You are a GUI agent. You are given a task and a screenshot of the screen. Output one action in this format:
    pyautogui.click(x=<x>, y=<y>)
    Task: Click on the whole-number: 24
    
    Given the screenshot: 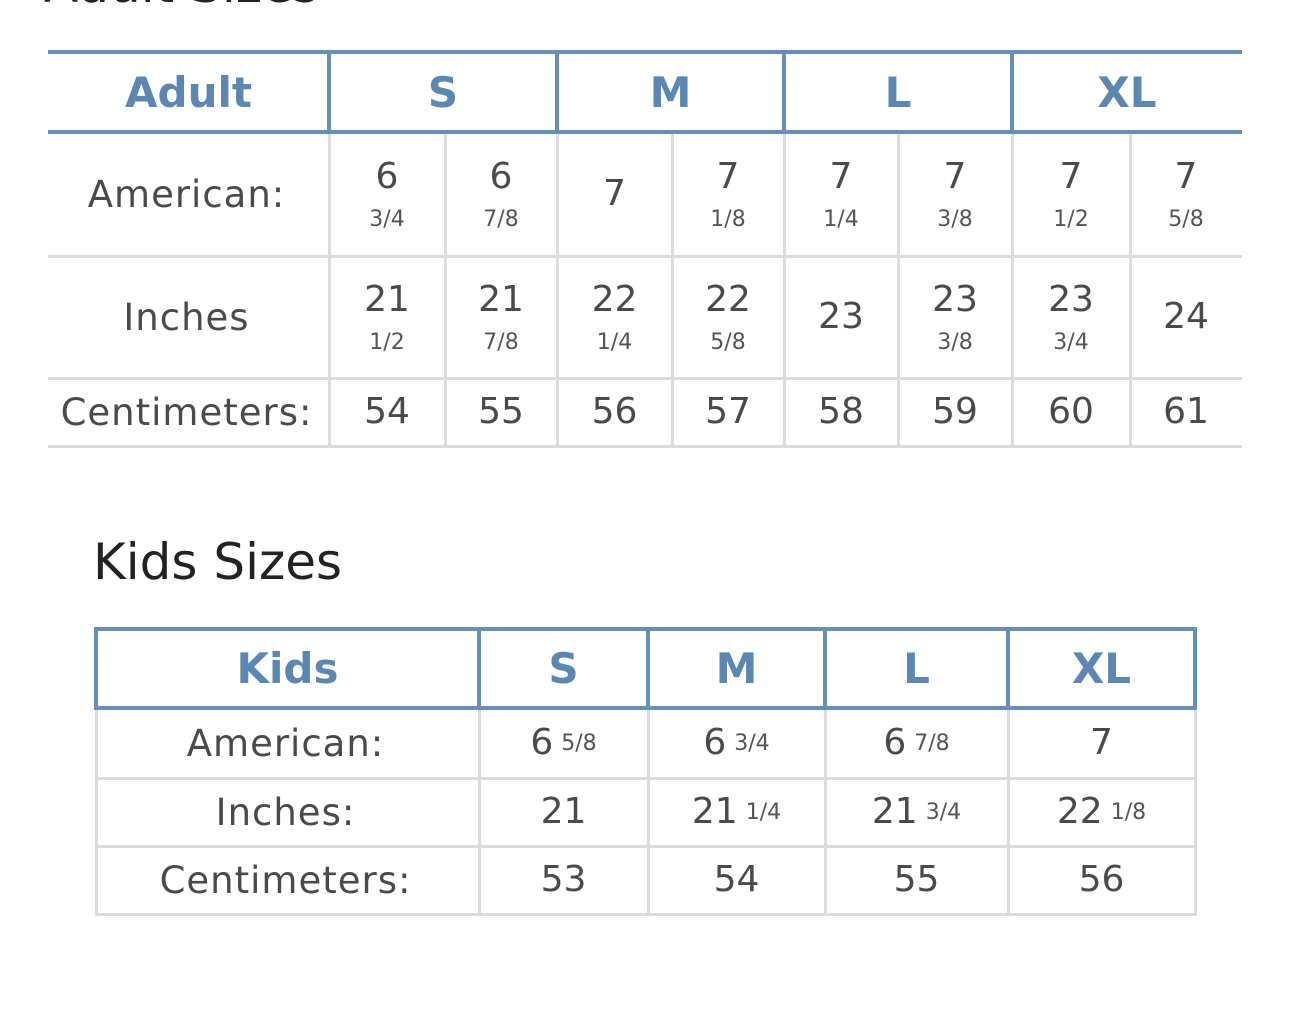 What is the action you would take?
    pyautogui.click(x=1186, y=316)
    